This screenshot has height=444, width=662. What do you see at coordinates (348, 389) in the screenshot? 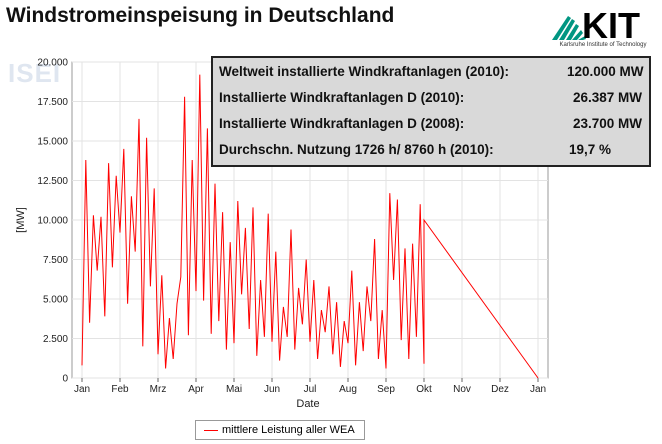
I see `x-tick-label: Aug` at bounding box center [348, 389].